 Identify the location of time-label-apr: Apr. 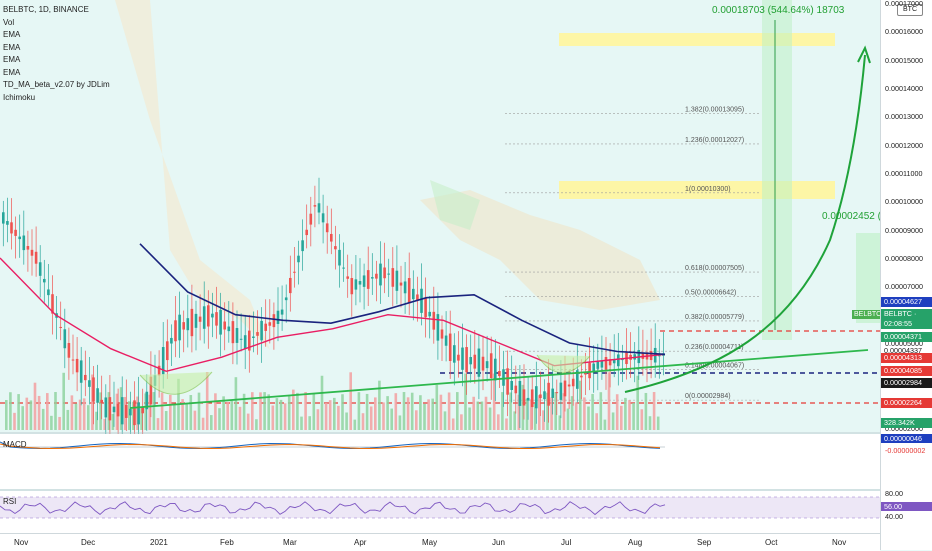
(360, 542).